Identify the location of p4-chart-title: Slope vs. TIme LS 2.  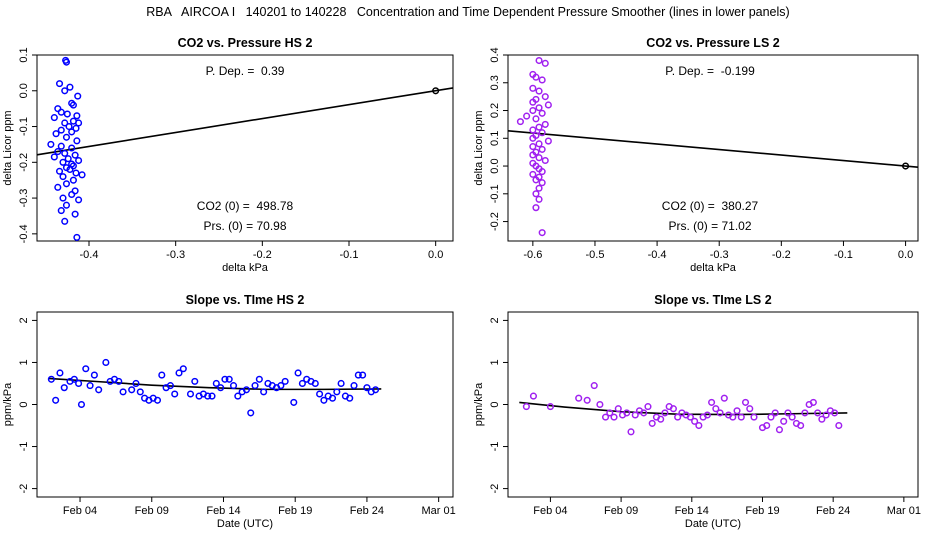
(712, 300).